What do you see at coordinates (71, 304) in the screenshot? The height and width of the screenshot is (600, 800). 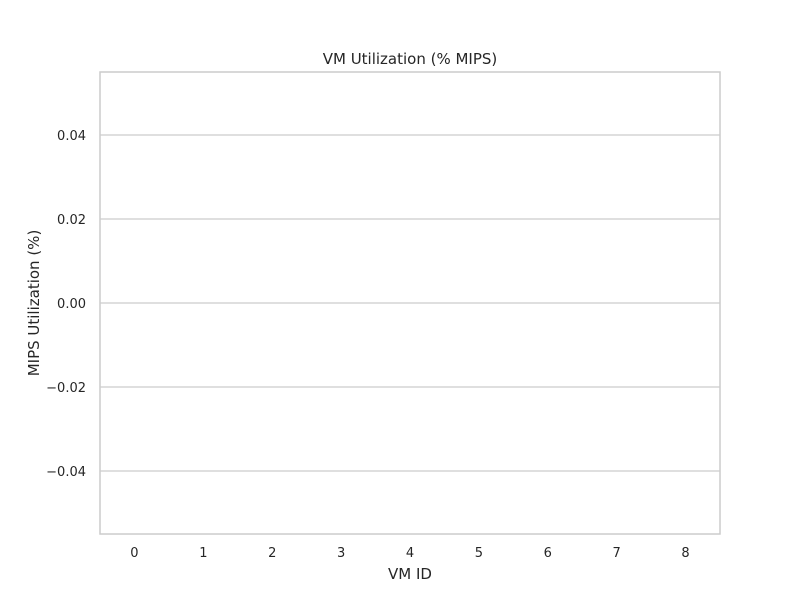 I see `y-tick-label: 0.00` at bounding box center [71, 304].